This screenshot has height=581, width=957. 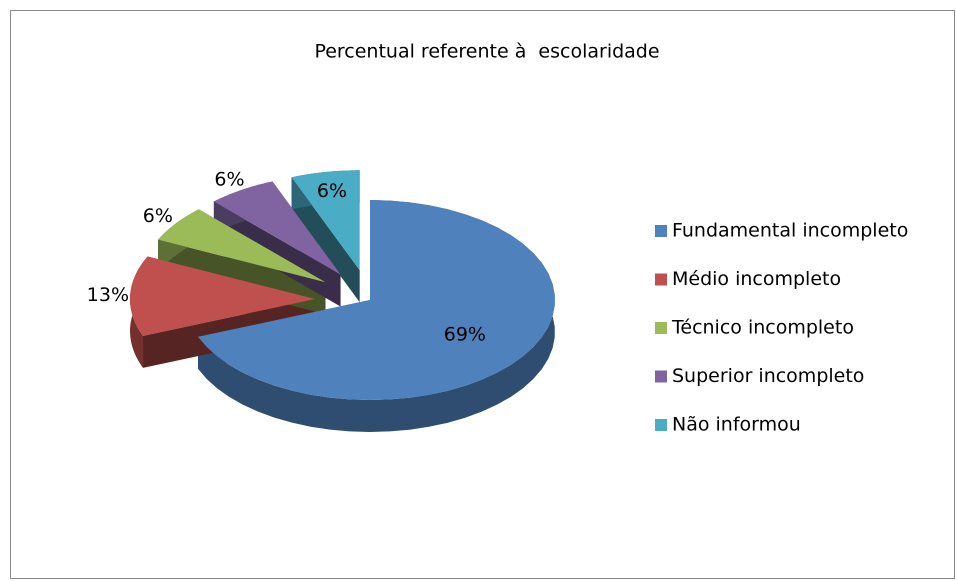 I want to click on legend-label: Não informou, so click(x=736, y=425).